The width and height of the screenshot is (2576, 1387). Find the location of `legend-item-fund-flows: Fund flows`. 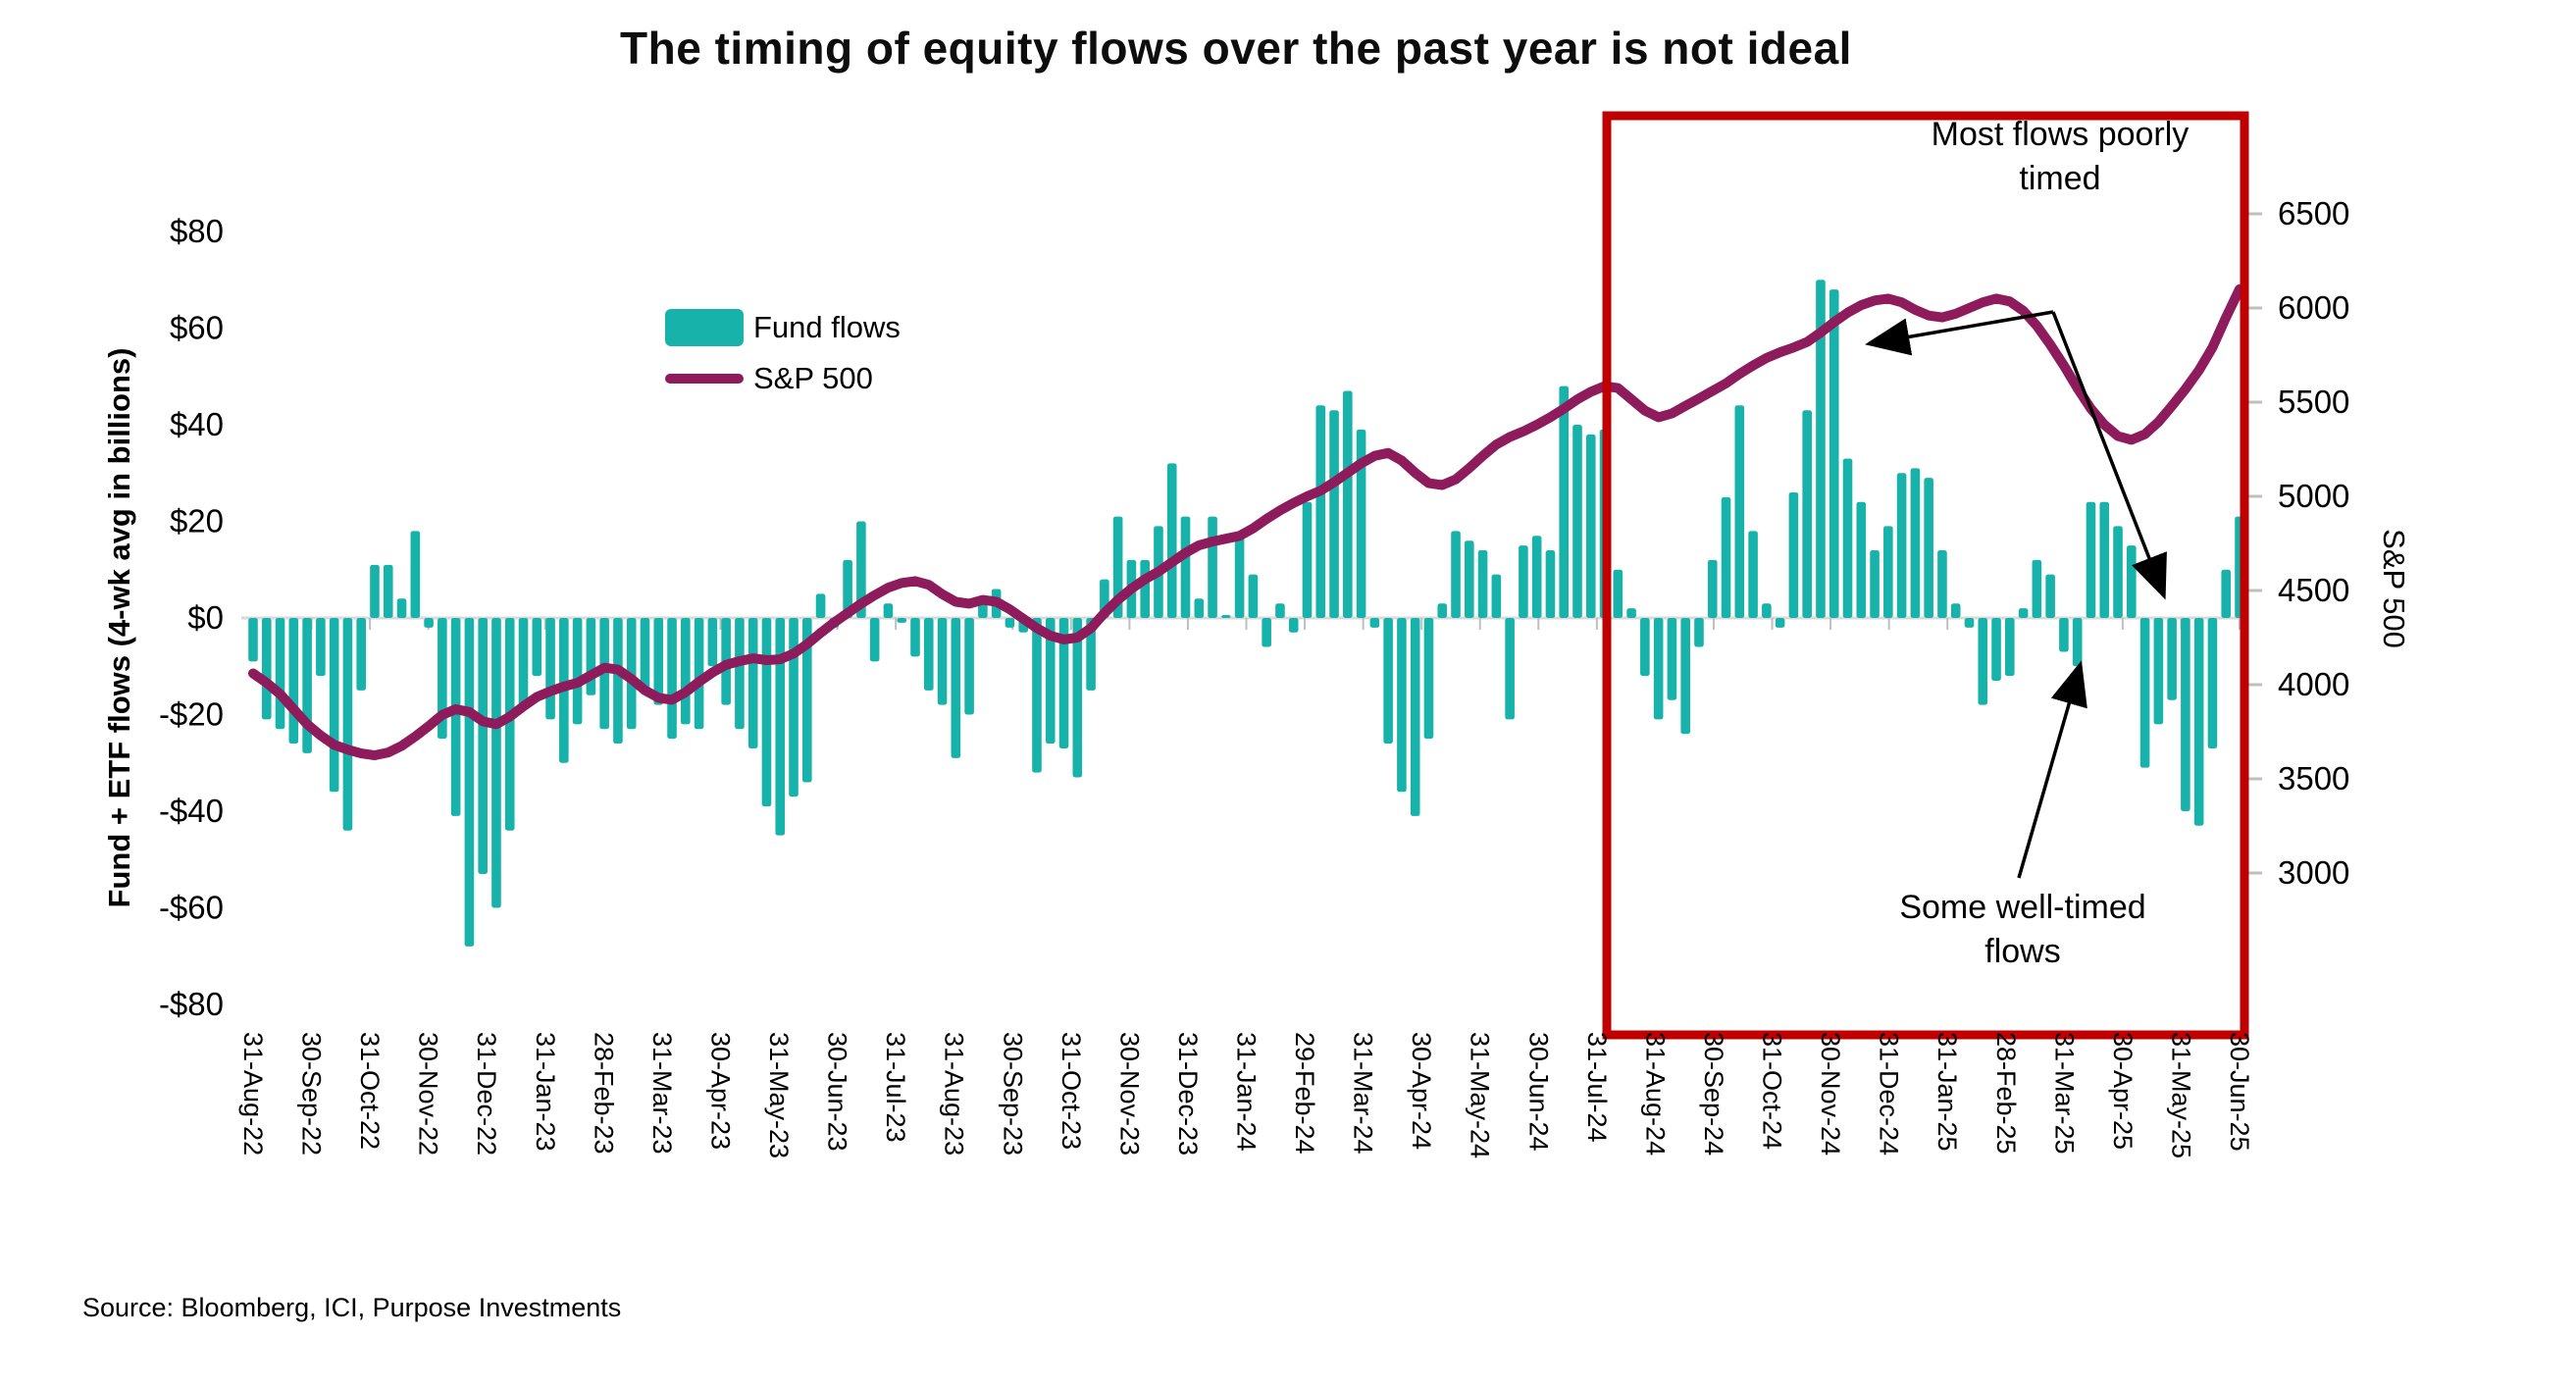

legend-item-fund-flows: Fund flows is located at coordinates (783, 327).